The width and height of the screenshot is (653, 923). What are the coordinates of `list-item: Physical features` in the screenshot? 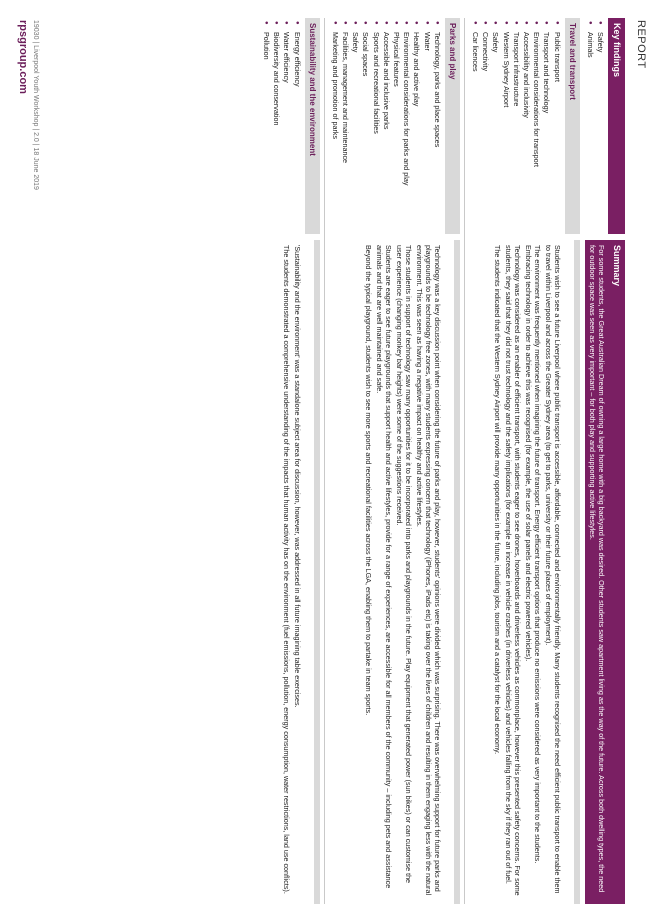 It's located at (396, 133).